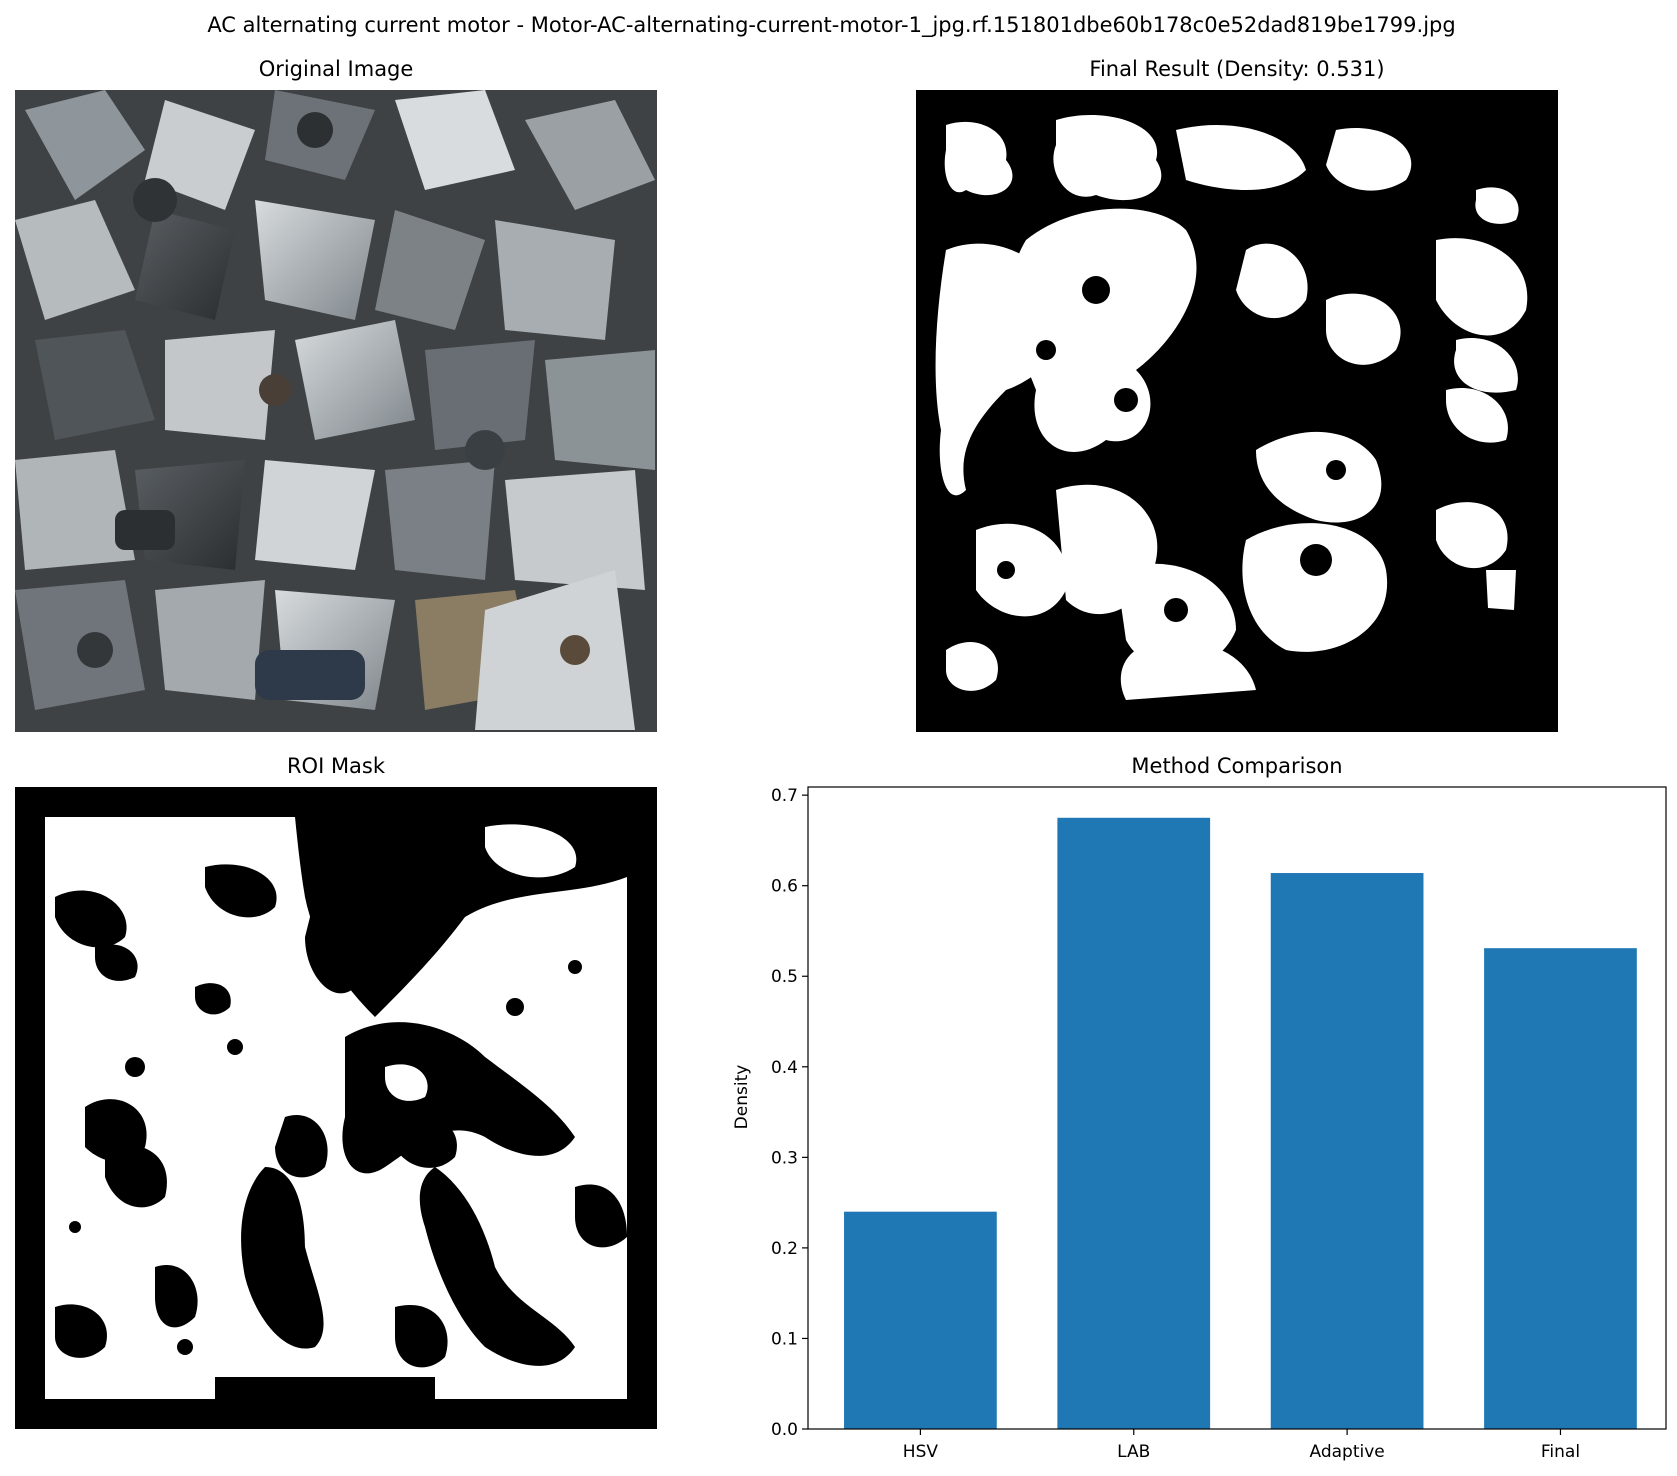 The width and height of the screenshot is (1677, 1476). Describe the element at coordinates (921, 1452) in the screenshot. I see `x-tick-label: HSV` at that location.